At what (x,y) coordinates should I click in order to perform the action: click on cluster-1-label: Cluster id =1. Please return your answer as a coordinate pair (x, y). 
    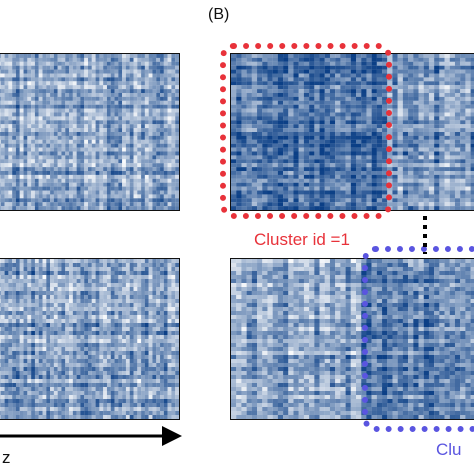
    Looking at the image, I should click on (302, 240).